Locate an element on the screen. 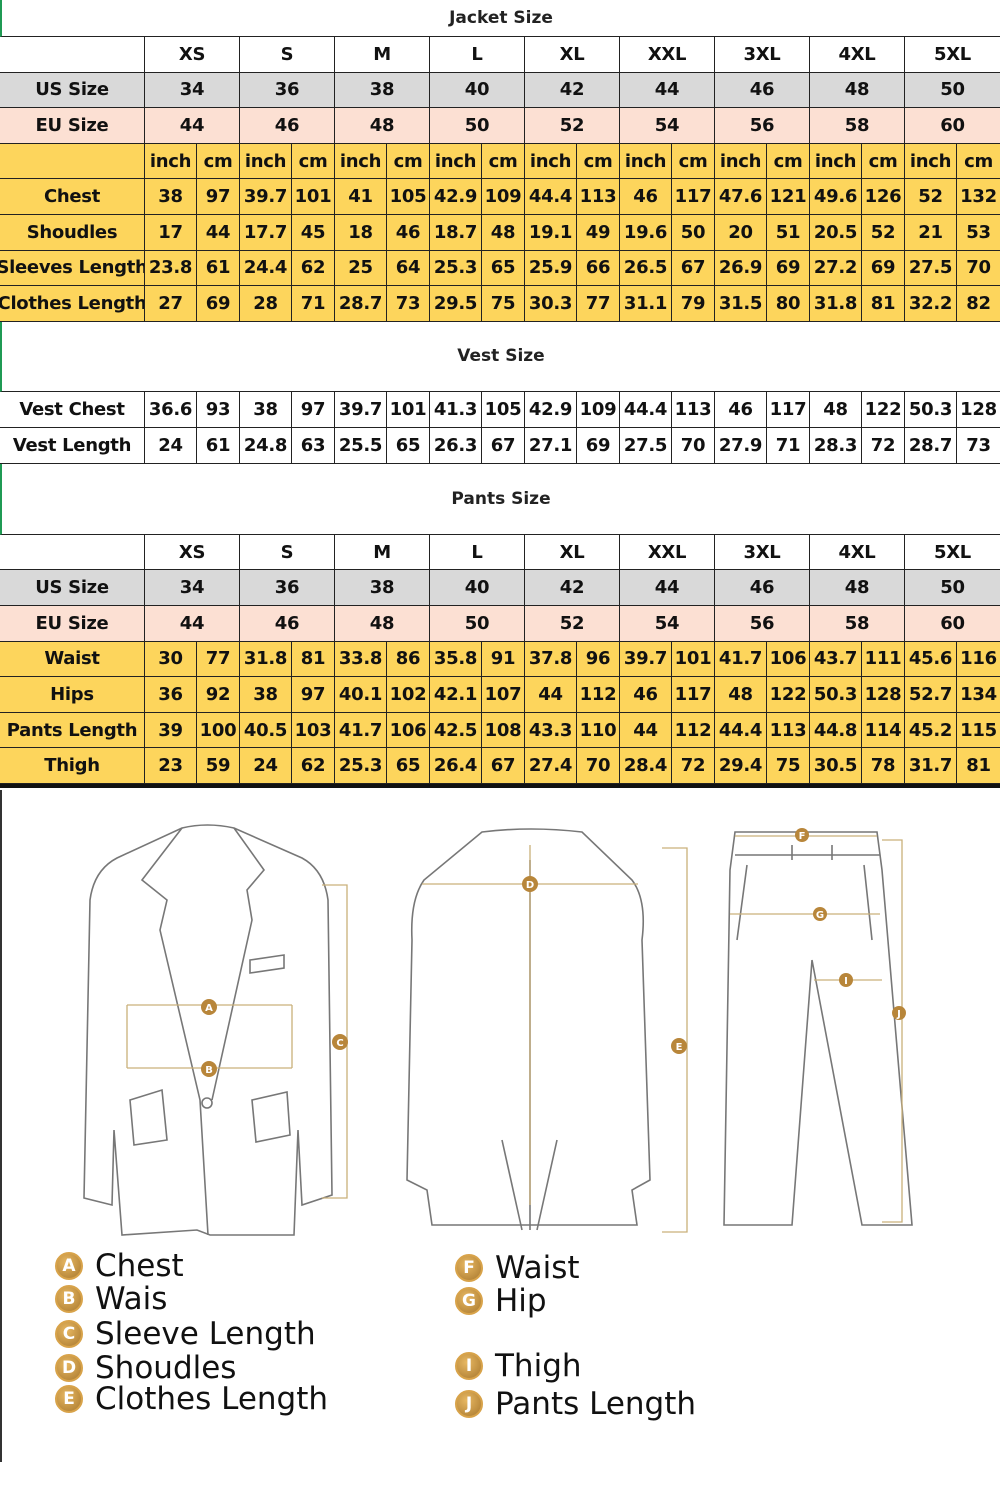  cm-value: 110 is located at coordinates (598, 730).